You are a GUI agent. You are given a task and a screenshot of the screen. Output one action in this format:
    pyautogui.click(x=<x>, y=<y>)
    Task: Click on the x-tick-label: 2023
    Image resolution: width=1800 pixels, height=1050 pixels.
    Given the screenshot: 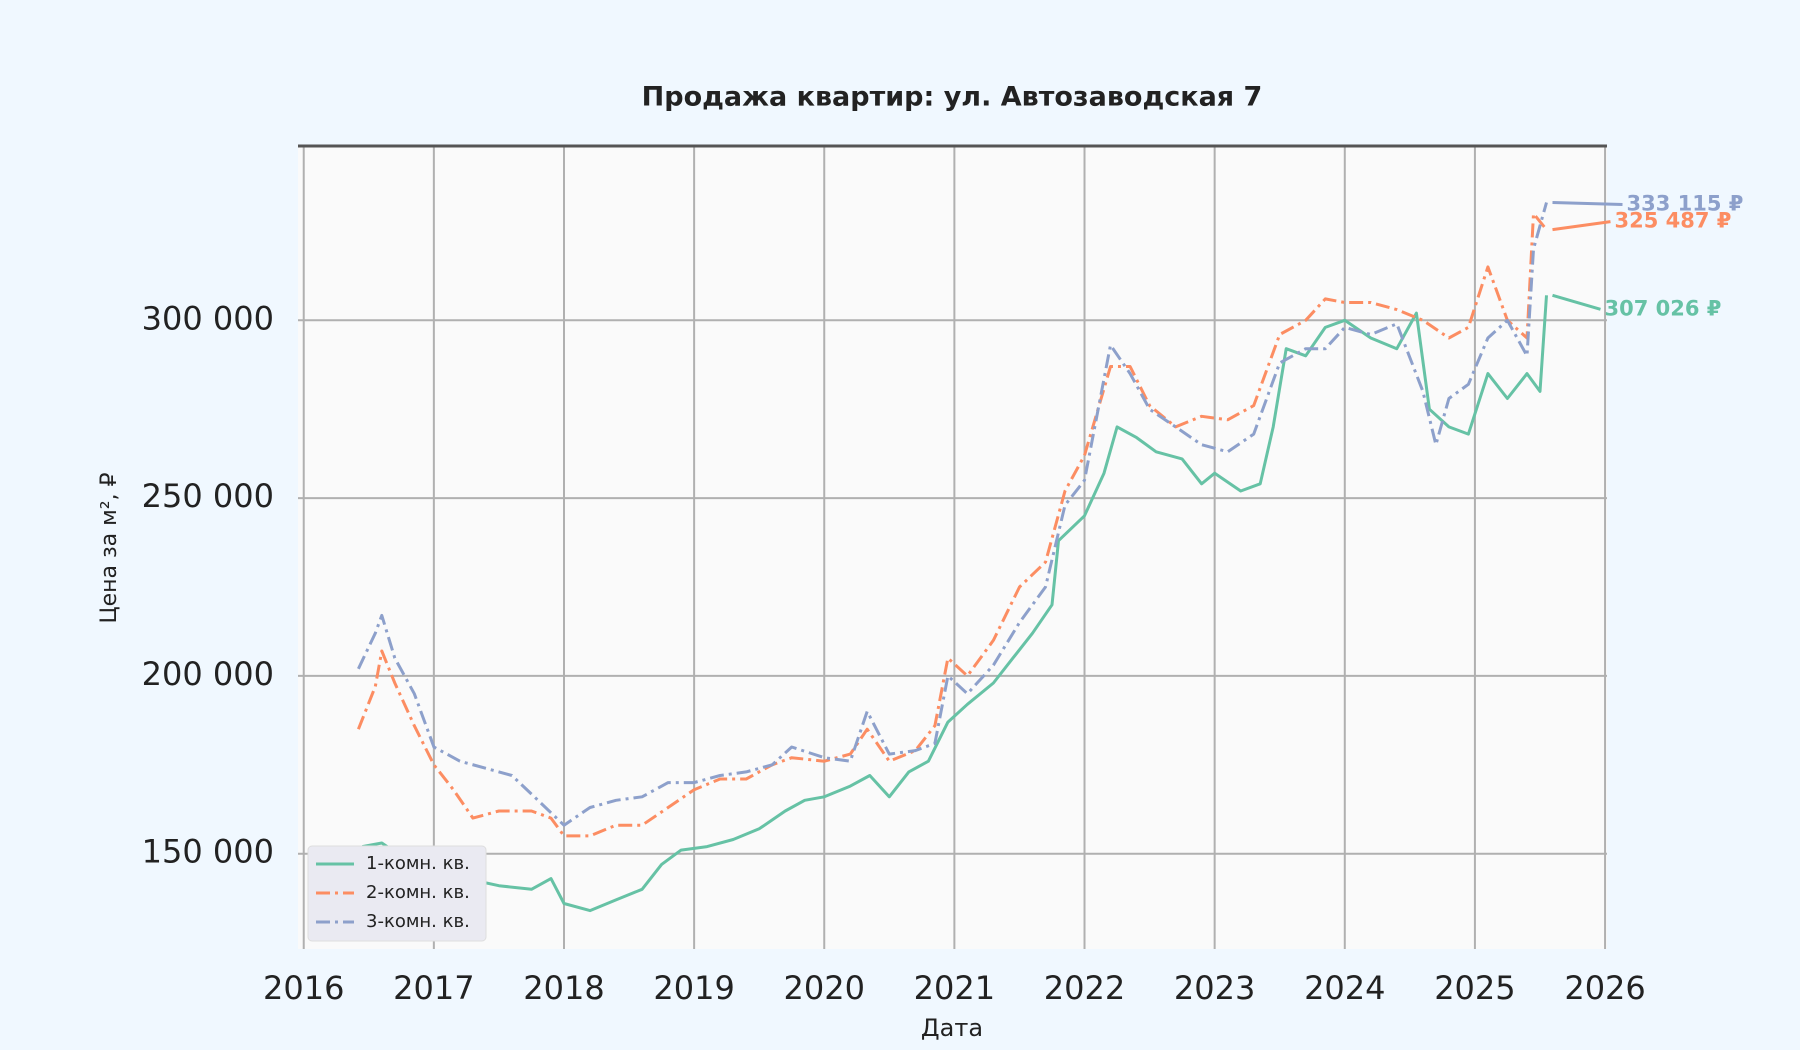 What is the action you would take?
    pyautogui.click(x=1214, y=988)
    